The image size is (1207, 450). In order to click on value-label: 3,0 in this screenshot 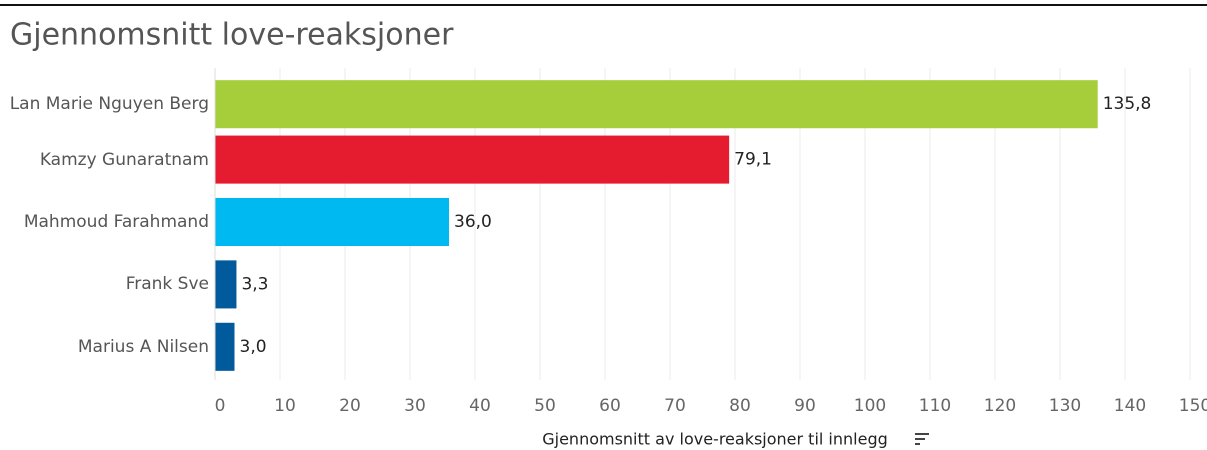, I will do `click(253, 347)`.